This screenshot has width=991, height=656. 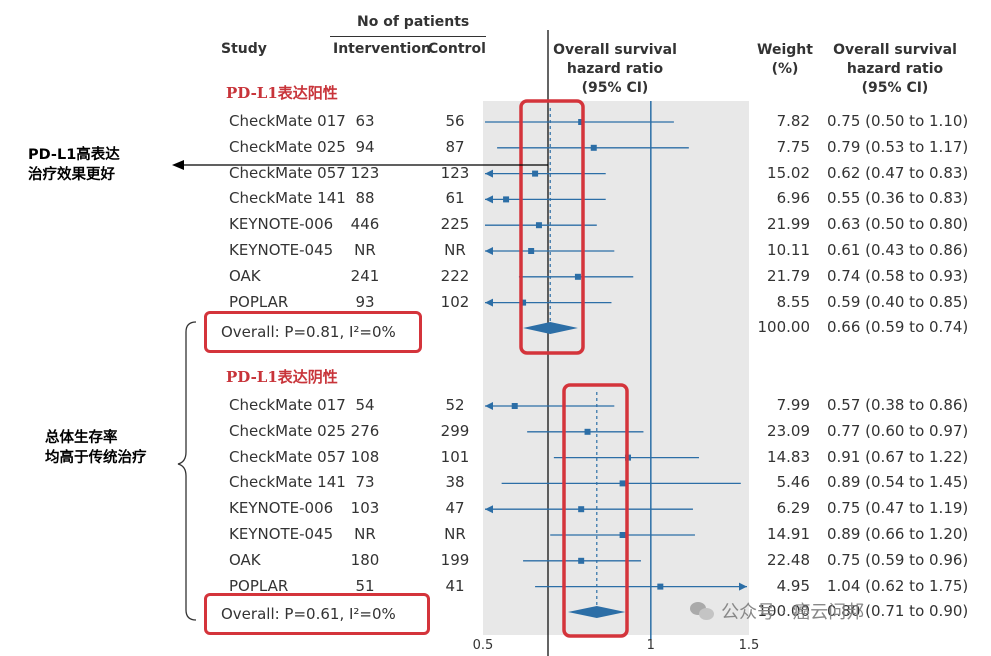 What do you see at coordinates (281, 224) in the screenshot?
I see `study-name: KEYNOTE-006` at bounding box center [281, 224].